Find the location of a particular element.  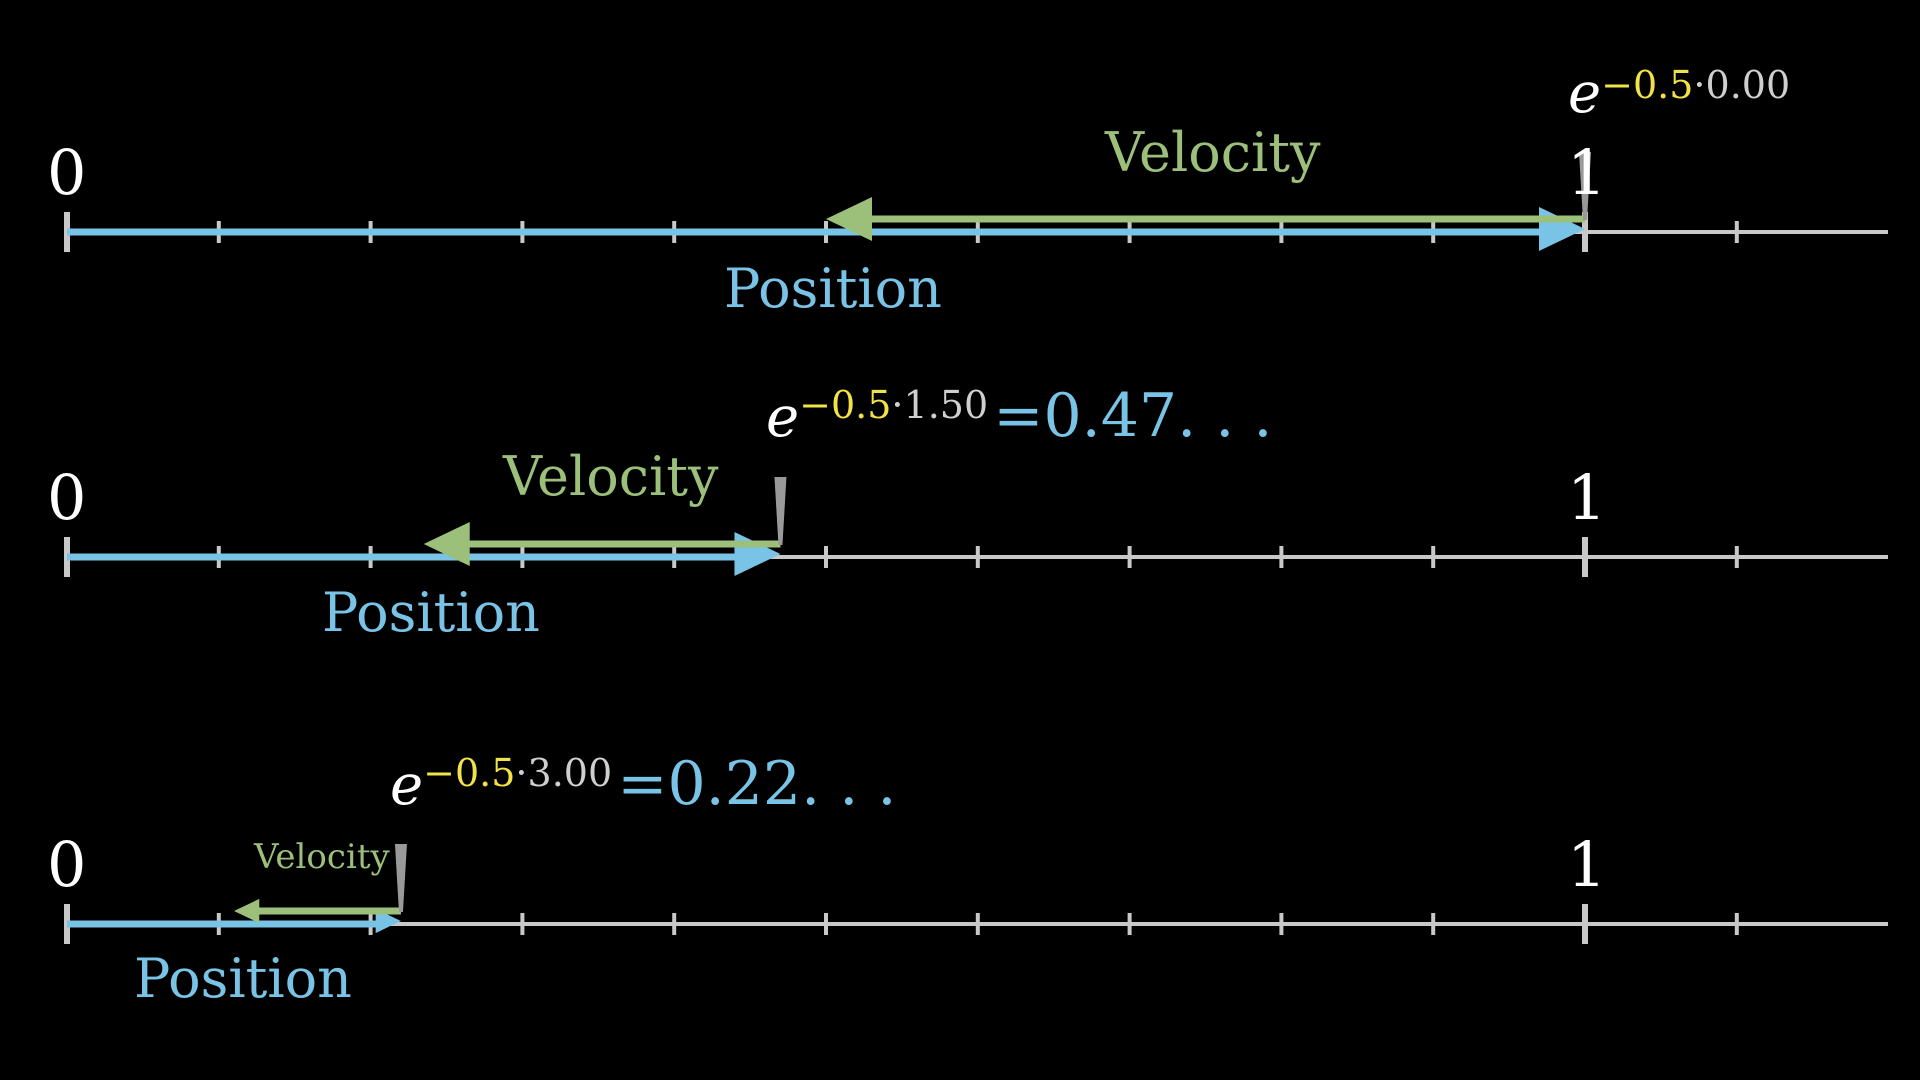

one-label-1: 1 is located at coordinates (1587, 172).